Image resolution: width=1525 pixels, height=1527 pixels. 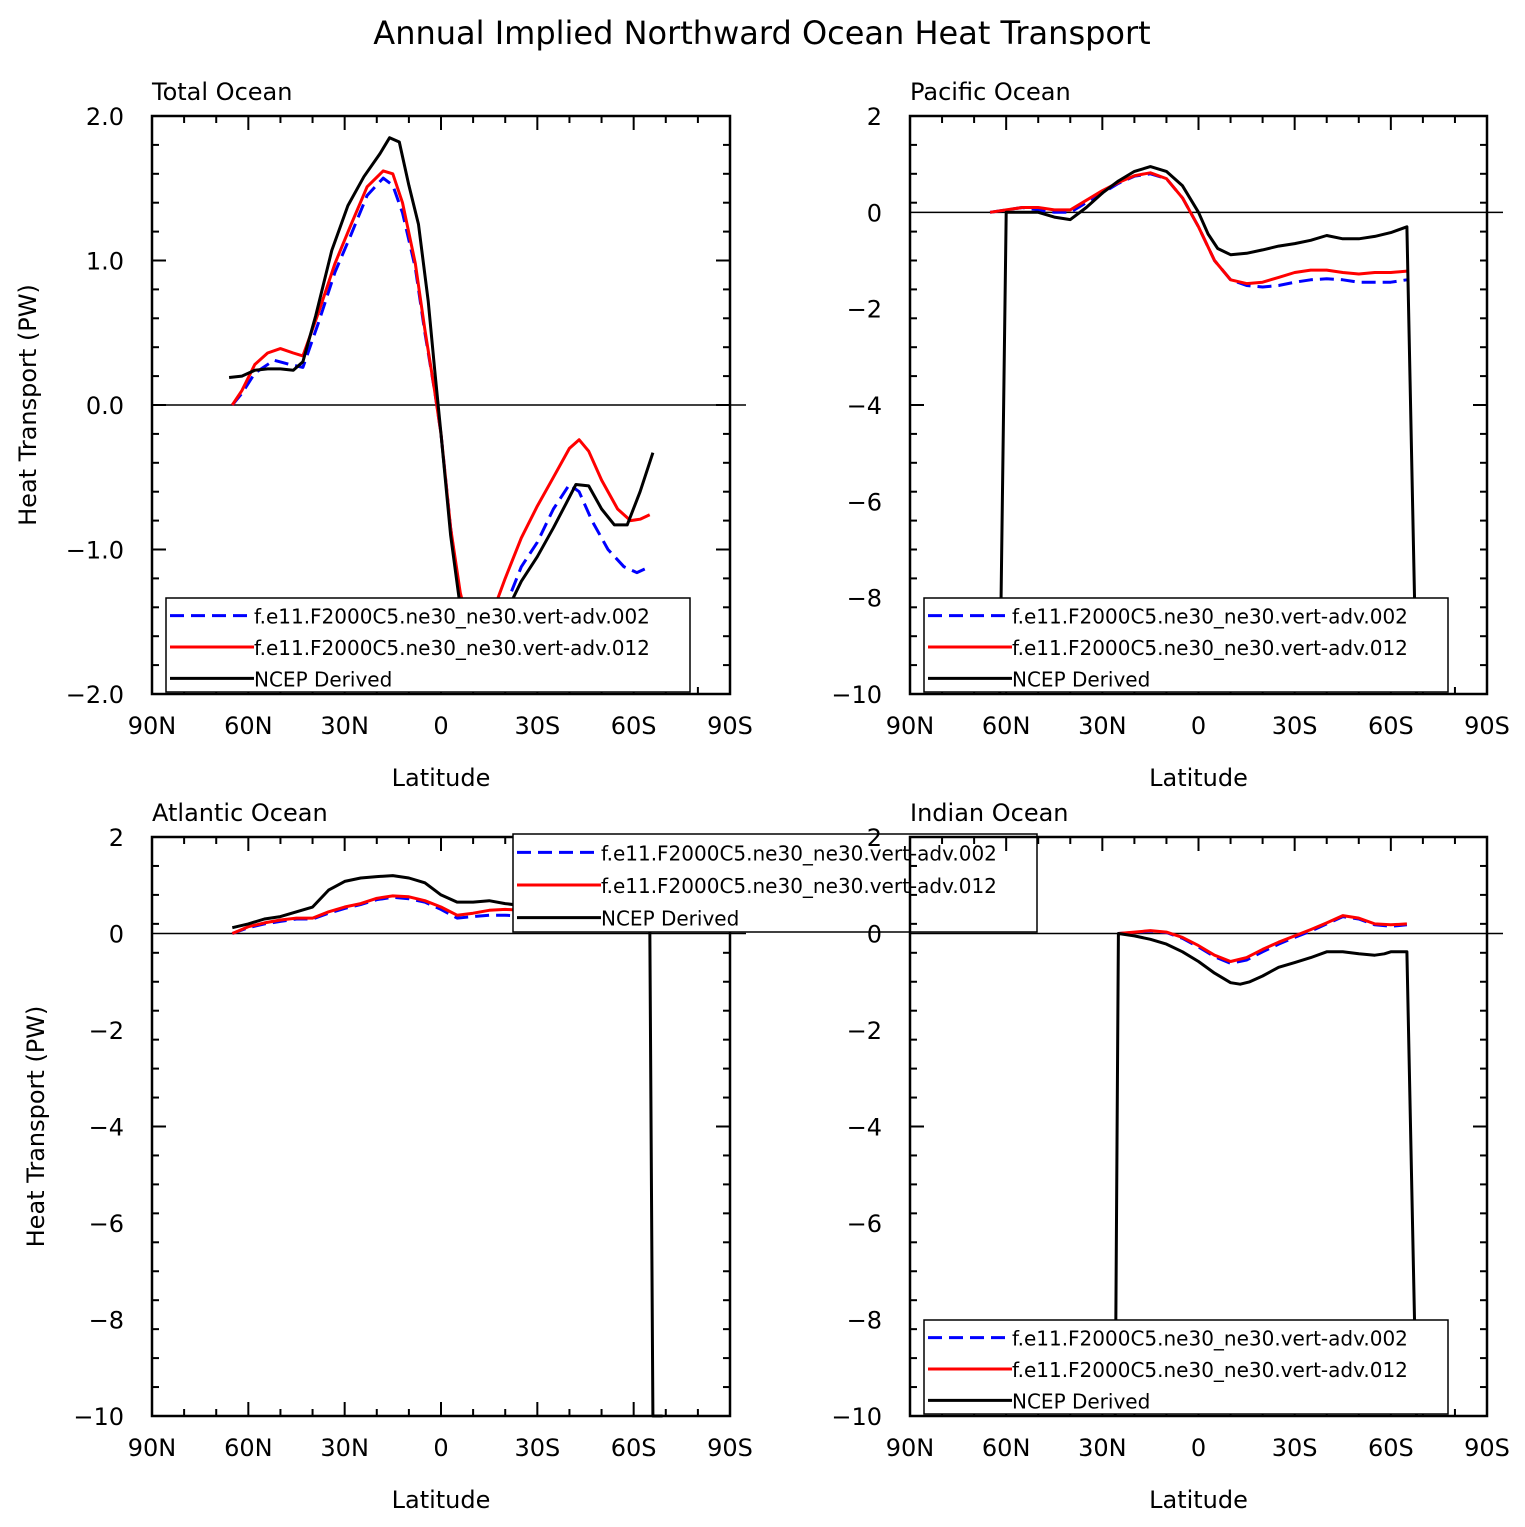 What do you see at coordinates (989, 813) in the screenshot?
I see `panel-title: Indian Ocean` at bounding box center [989, 813].